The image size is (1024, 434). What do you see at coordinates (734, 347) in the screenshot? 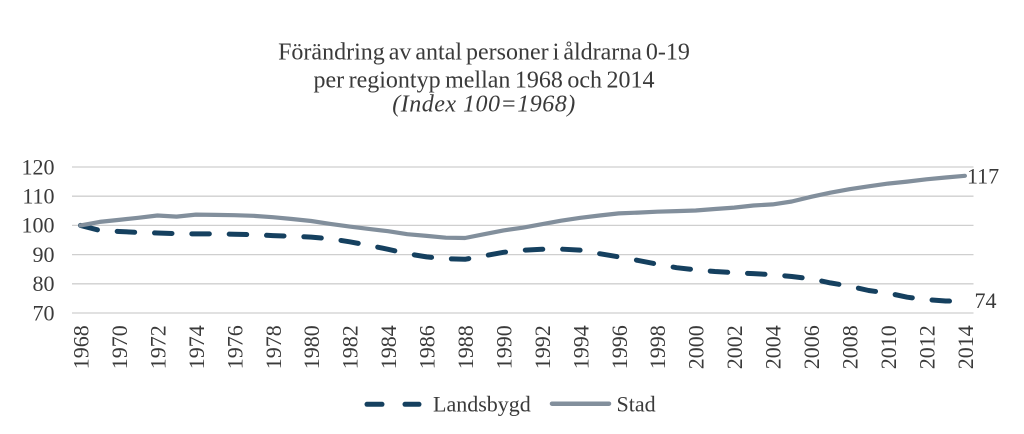
I see `svg-text: 2002` at bounding box center [734, 347].